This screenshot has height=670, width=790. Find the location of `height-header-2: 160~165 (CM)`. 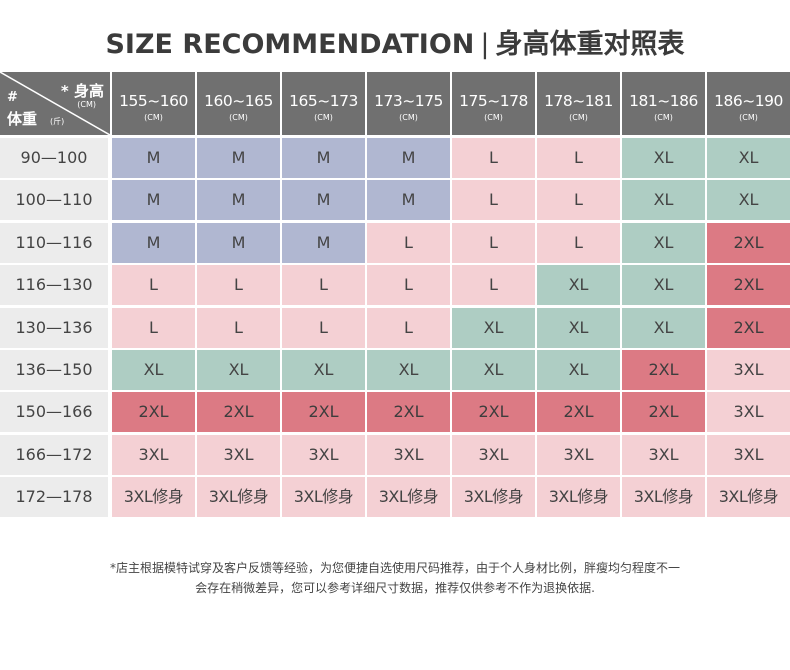

height-header-2: 160~165 (CM) is located at coordinates (238, 103).